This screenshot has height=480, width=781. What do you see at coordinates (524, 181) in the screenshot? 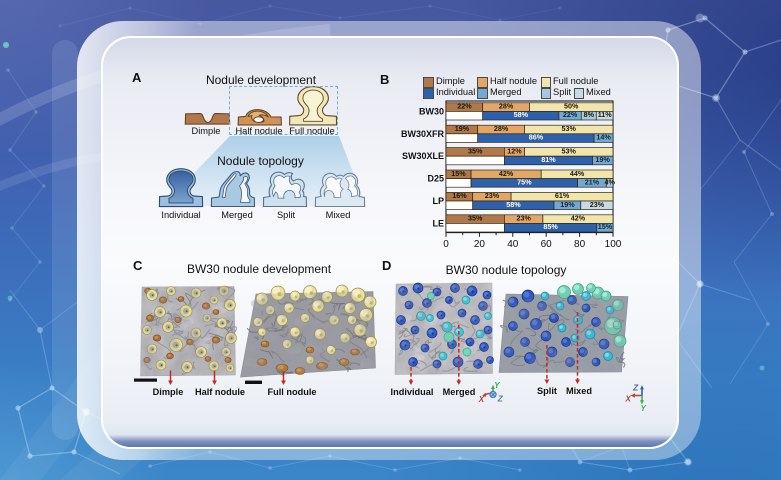
I see `svg-text: 75%` at bounding box center [524, 181].